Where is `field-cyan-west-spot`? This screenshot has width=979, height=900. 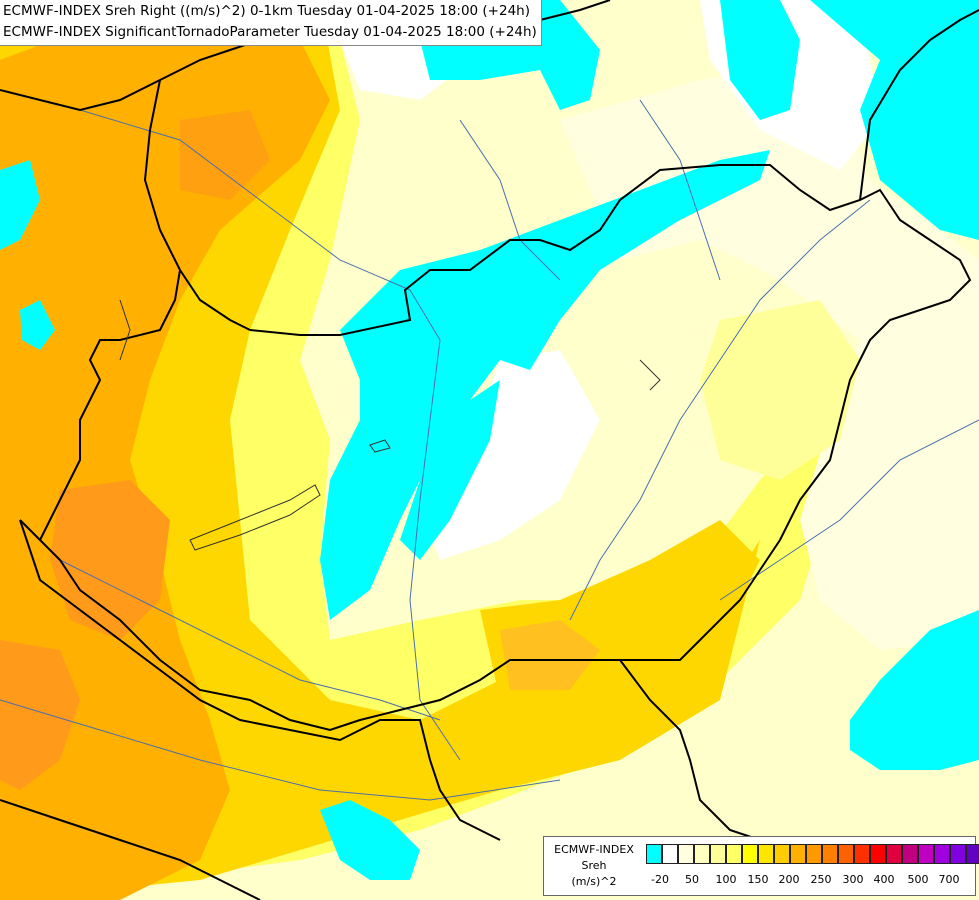 field-cyan-west-spot is located at coordinates (37, 325).